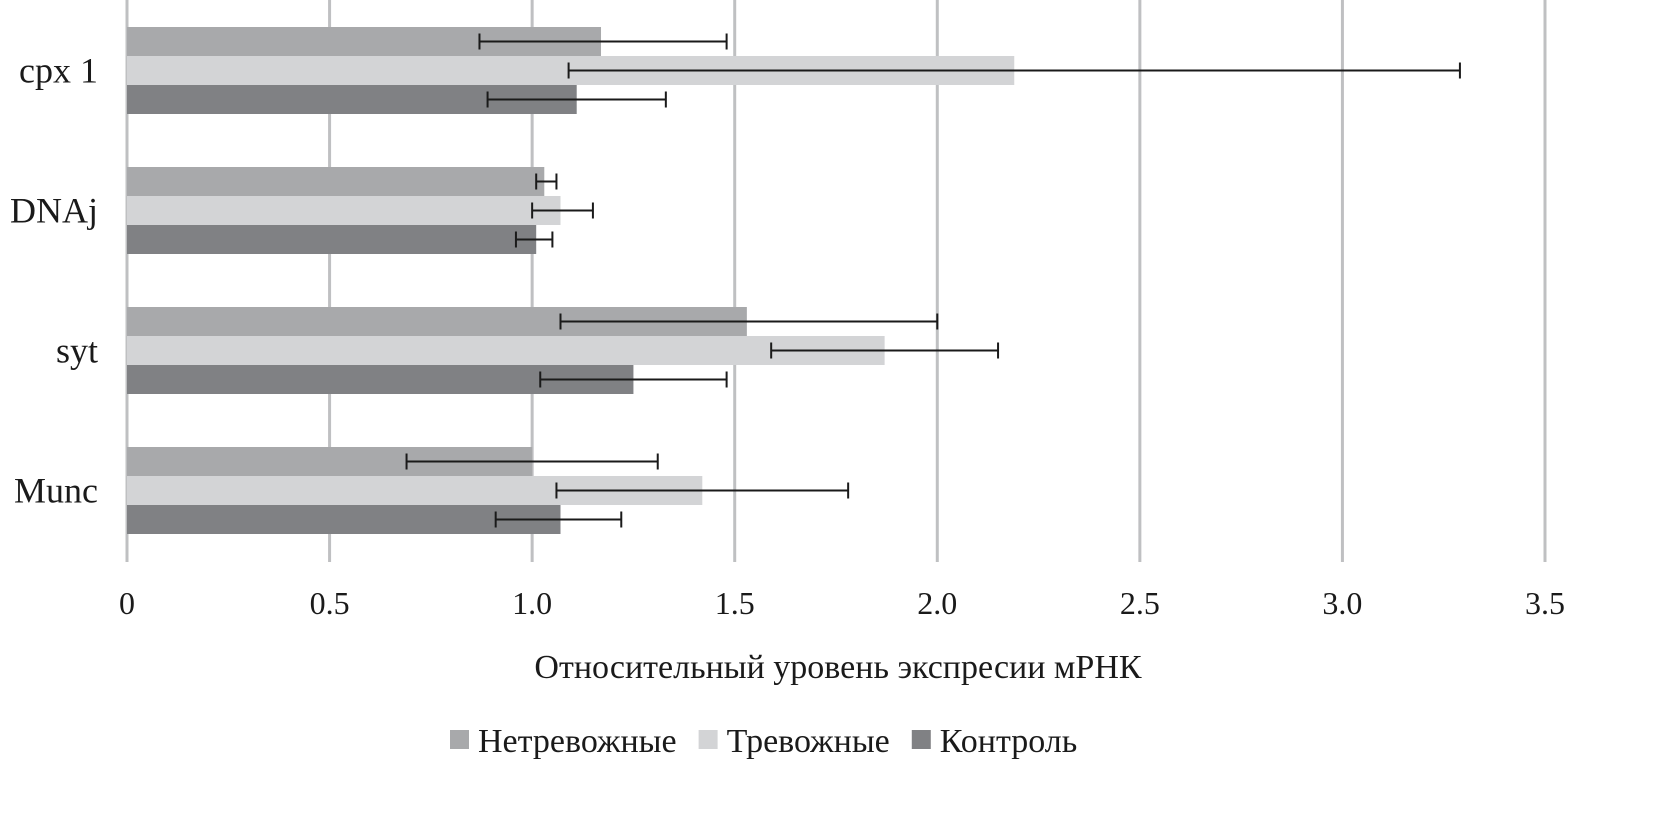 Image resolution: width=1665 pixels, height=815 pixels. I want to click on x-tick-label-3: 1.5, so click(735, 603).